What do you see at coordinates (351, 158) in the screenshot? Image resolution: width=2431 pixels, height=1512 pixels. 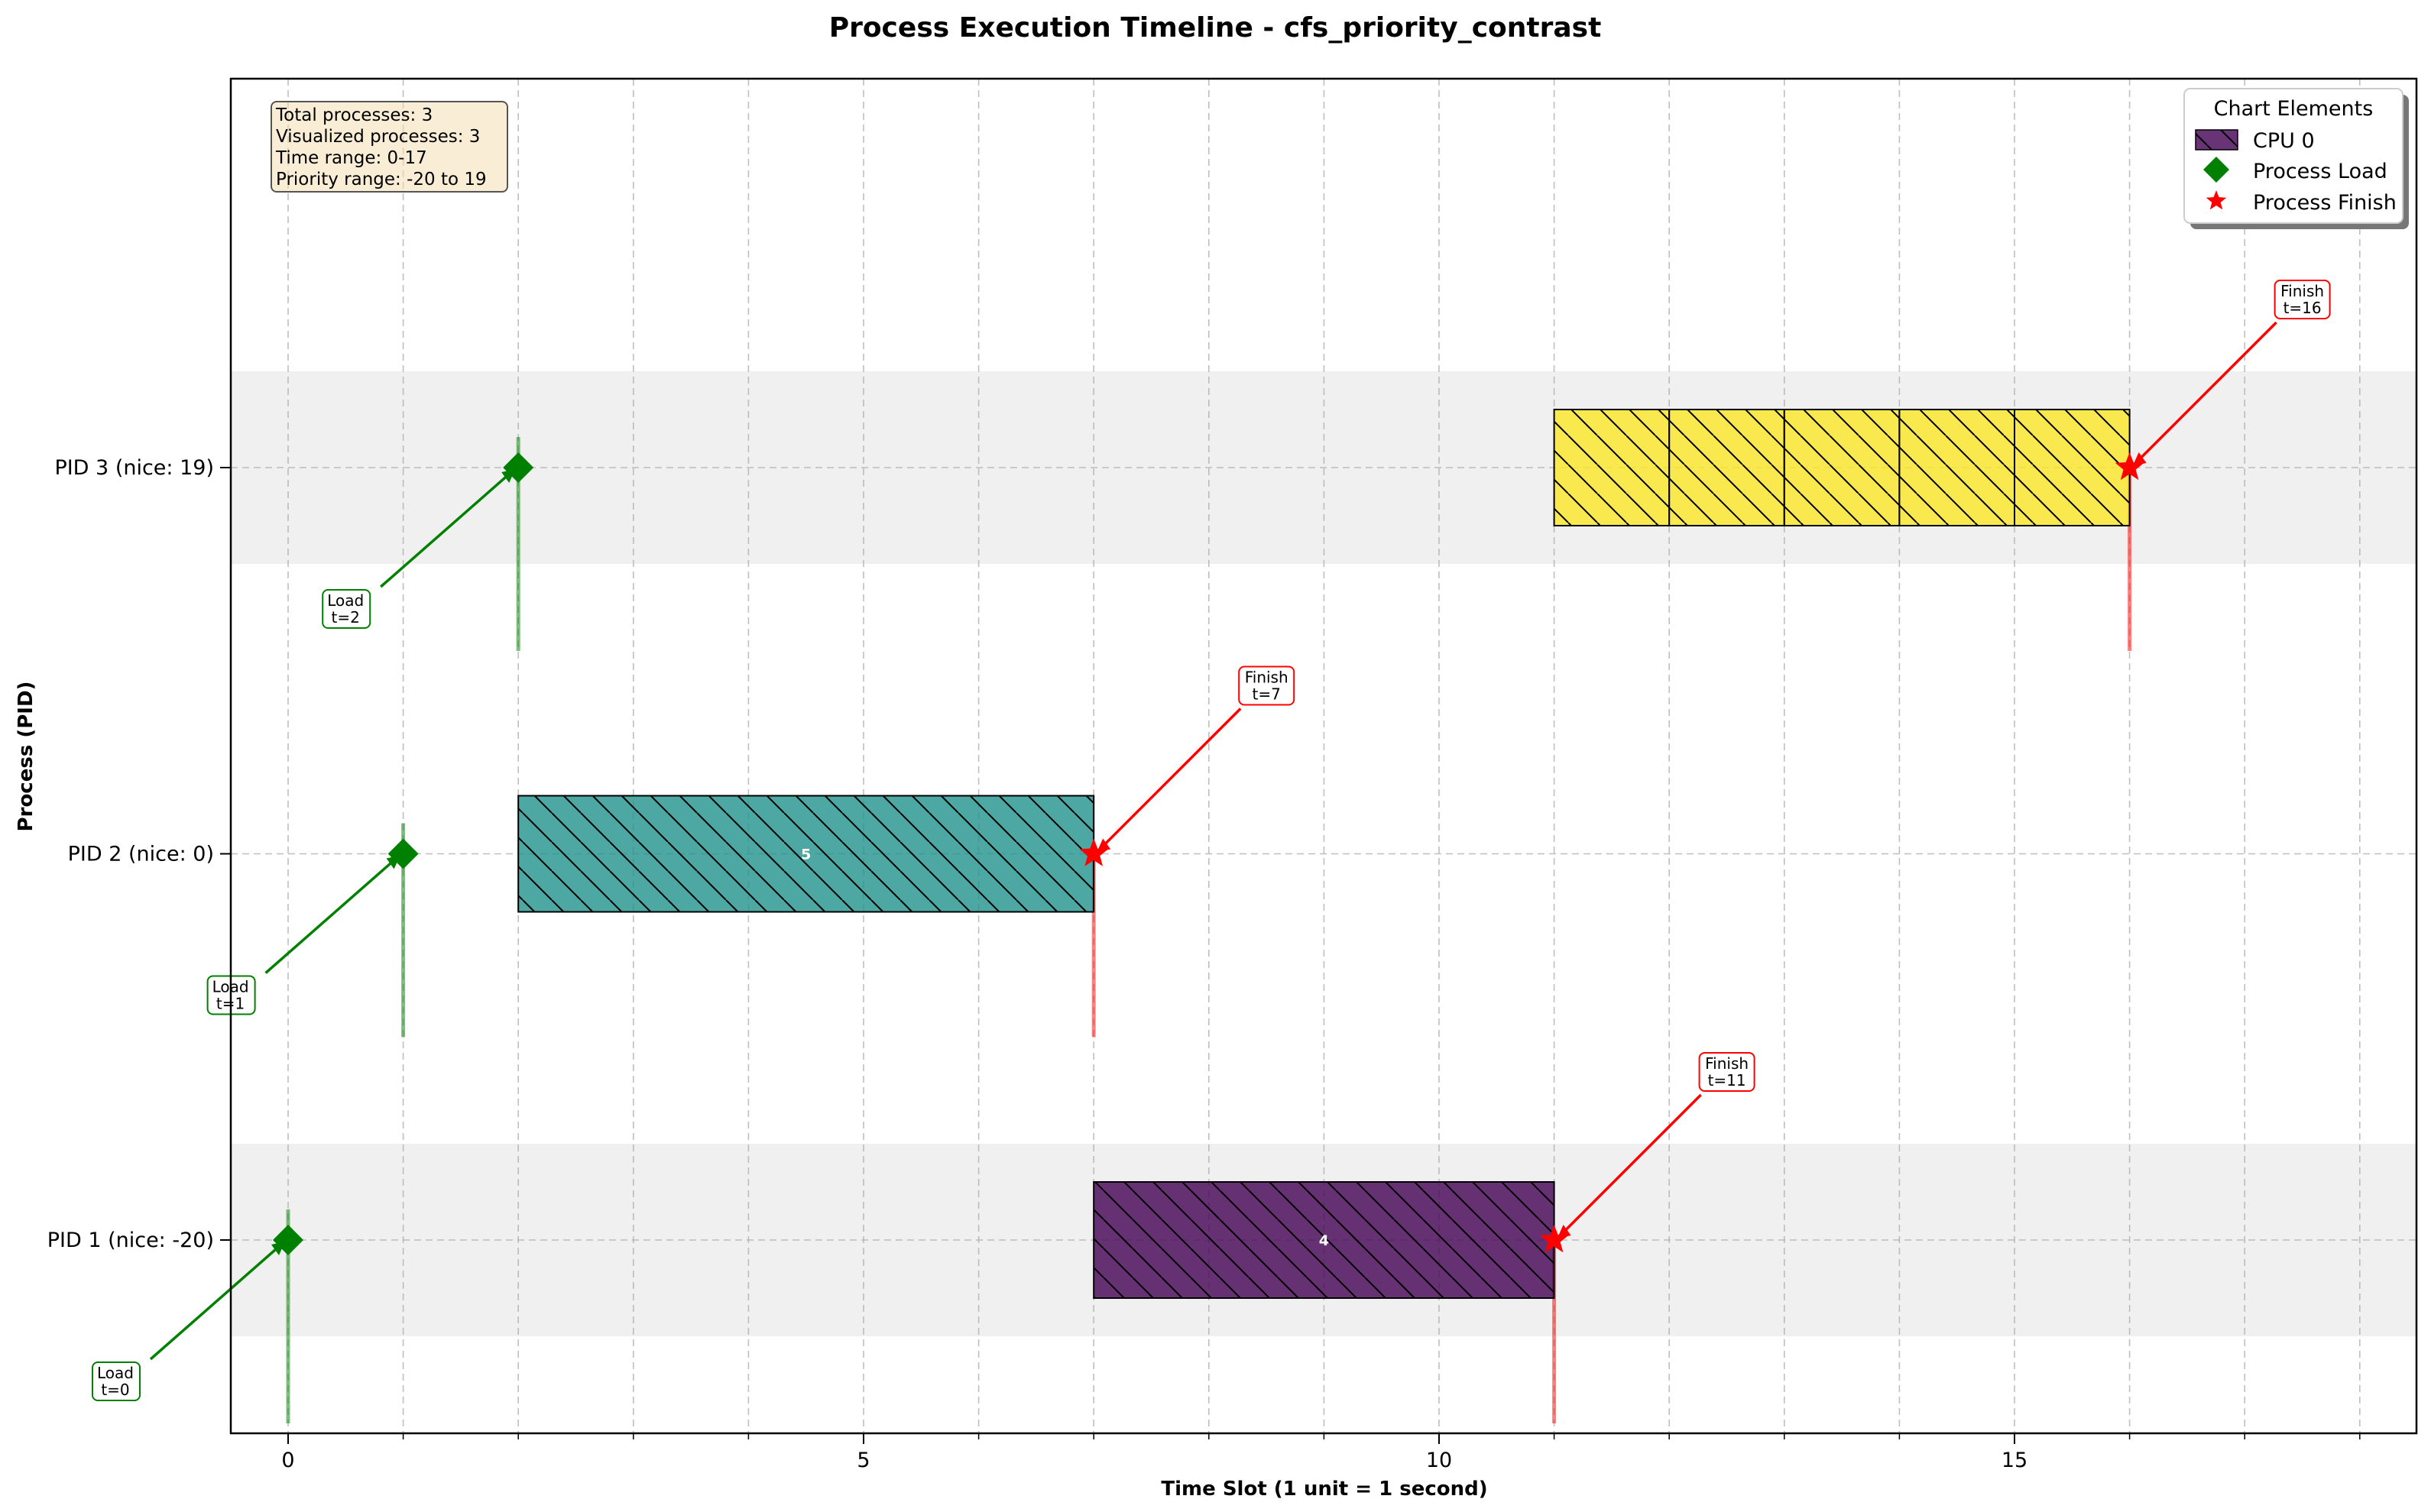 I see `info-line: Time range: 0-17` at bounding box center [351, 158].